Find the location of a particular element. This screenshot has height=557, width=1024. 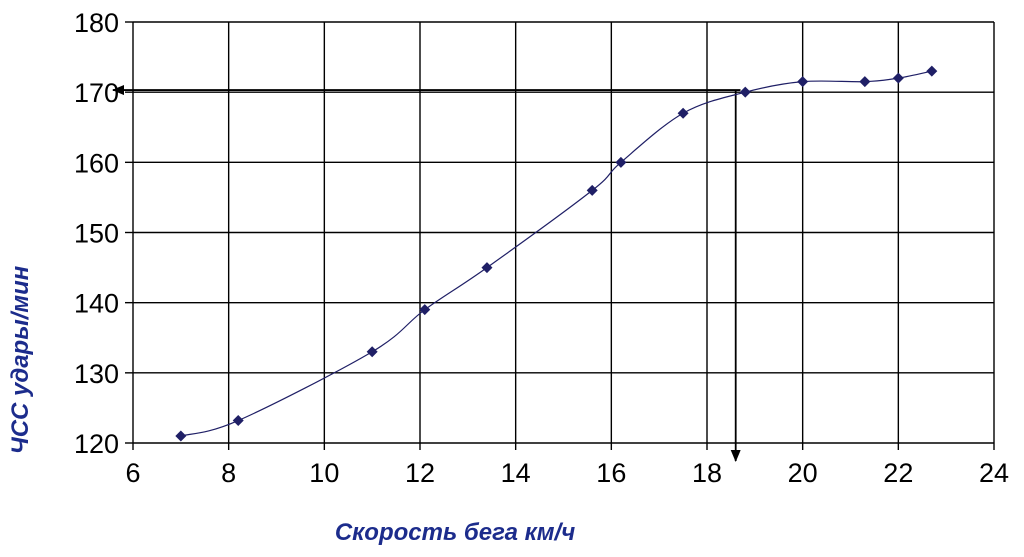

y-tick-label-180: 180 is located at coordinates (96, 23).